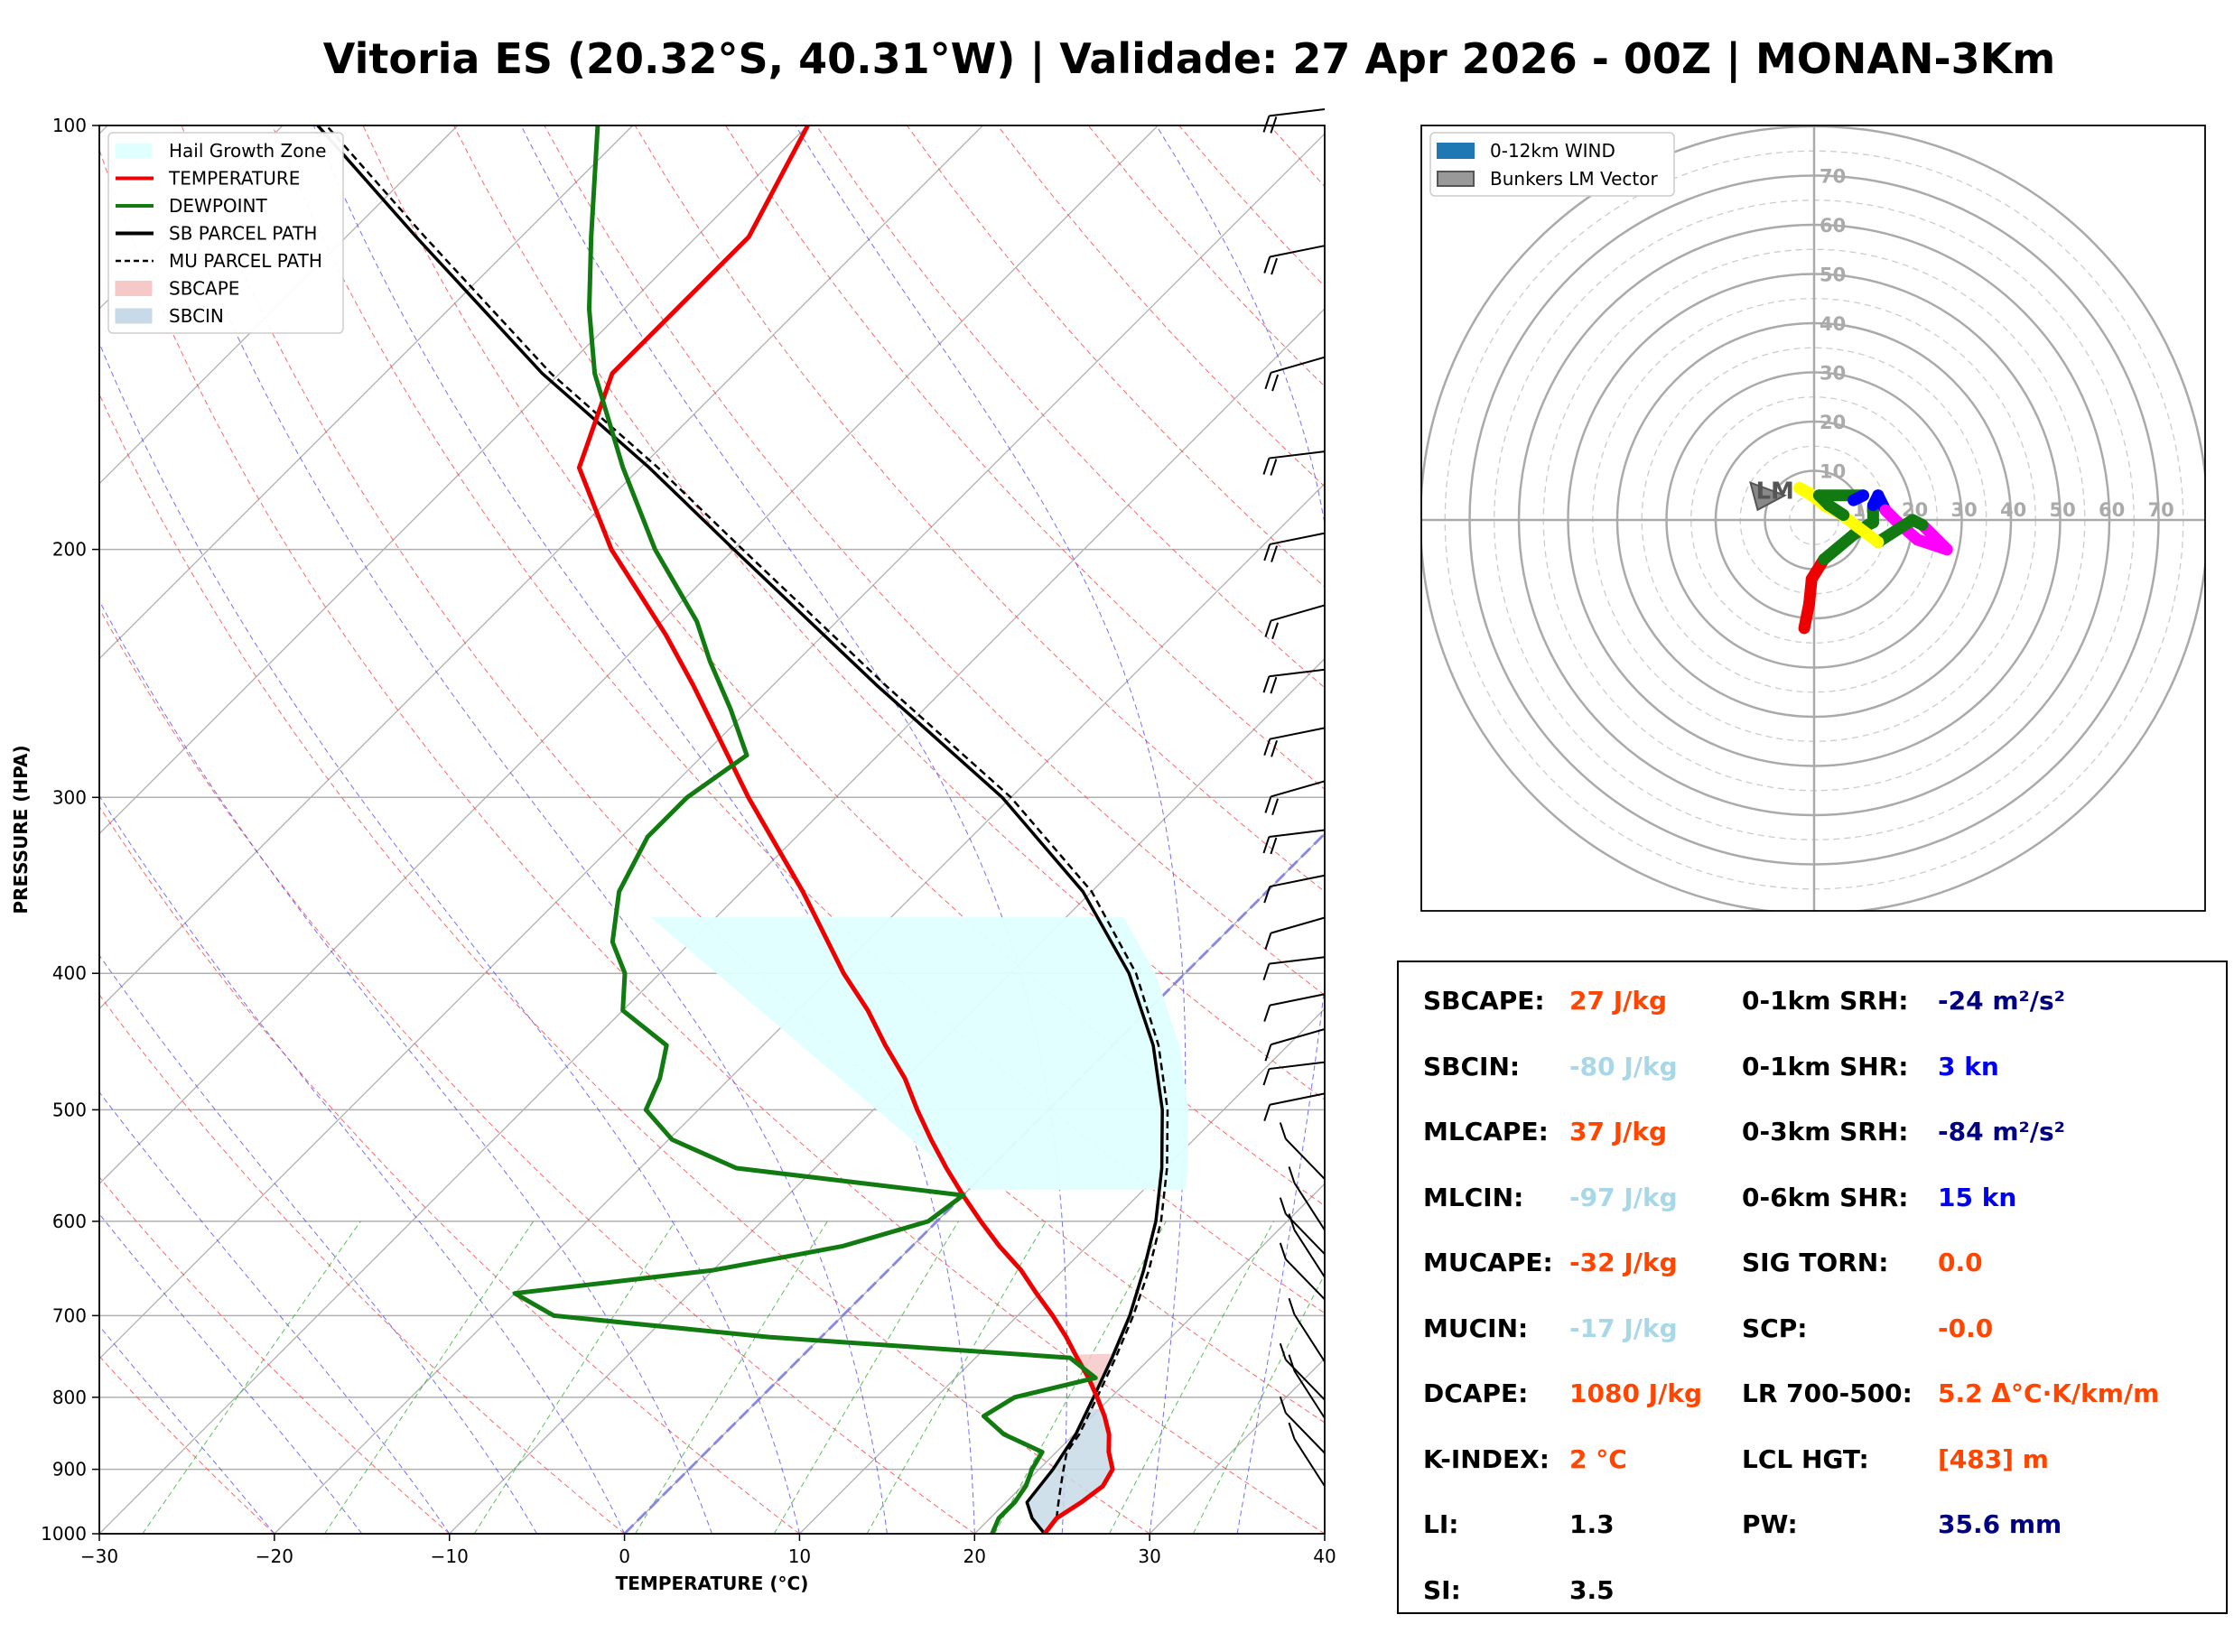  What do you see at coordinates (69, 1221) in the screenshot?
I see `y-tick-label: 600` at bounding box center [69, 1221].